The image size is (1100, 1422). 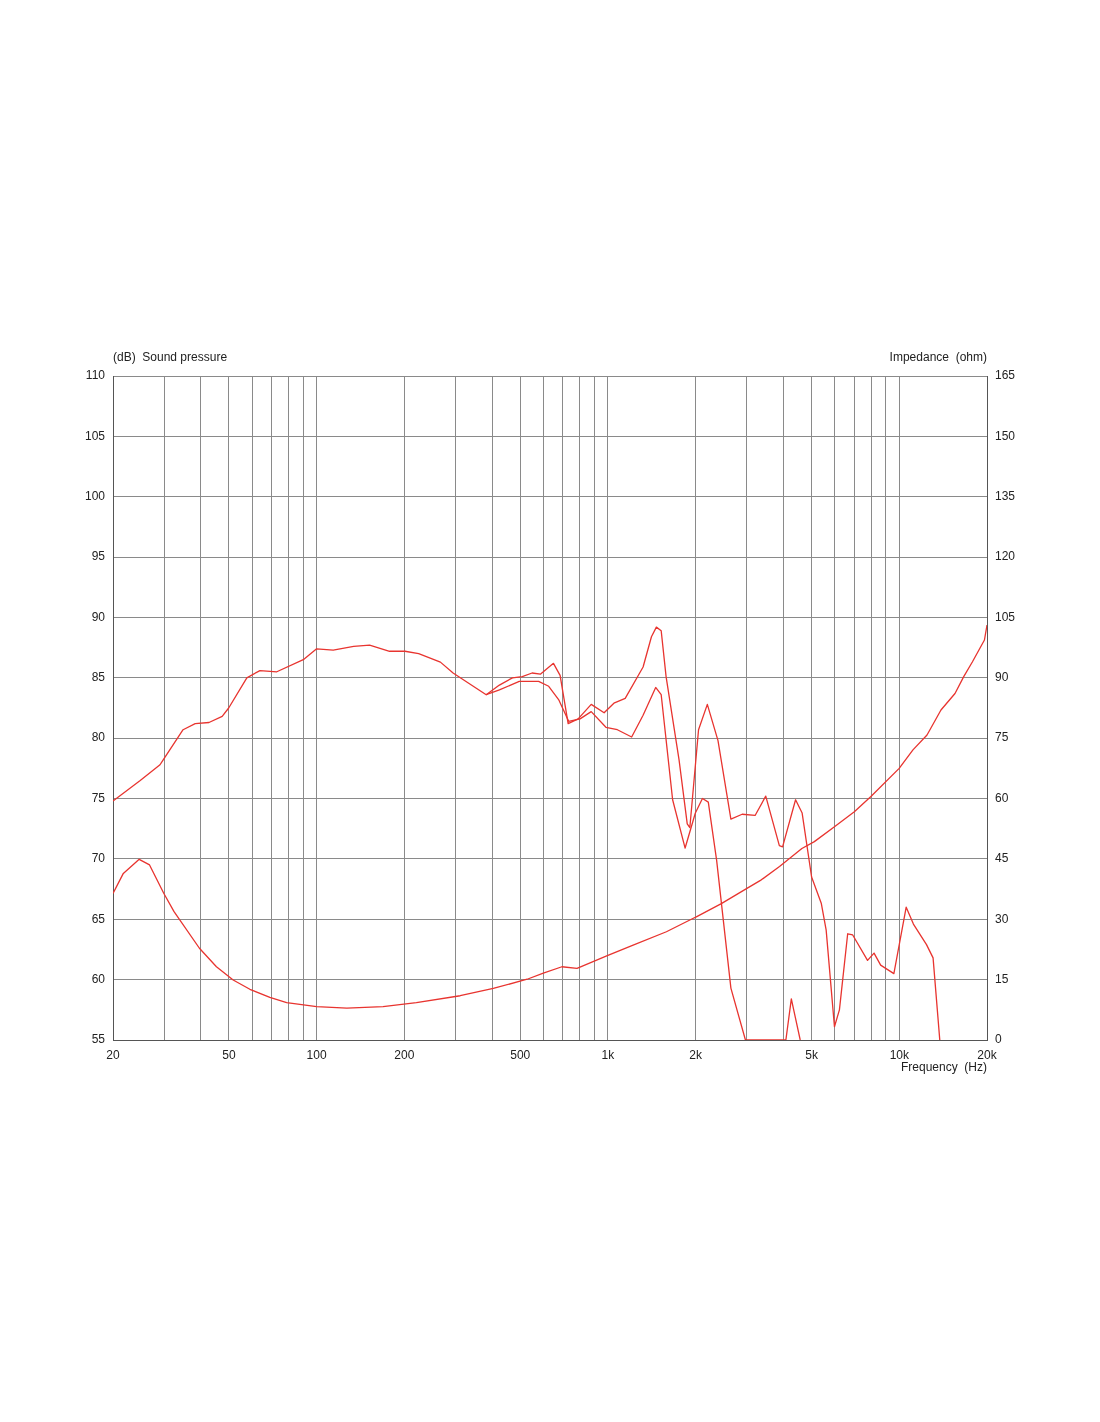 What do you see at coordinates (95, 435) in the screenshot?
I see `y-tick-label: 105` at bounding box center [95, 435].